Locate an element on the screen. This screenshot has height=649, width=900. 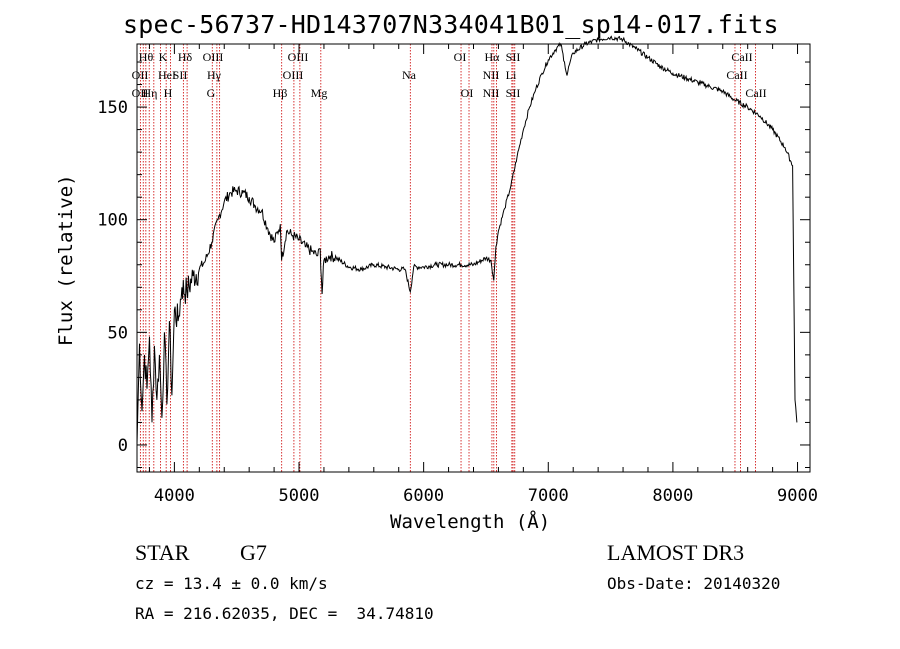
y-tick-label: 150 is located at coordinates (112, 108).